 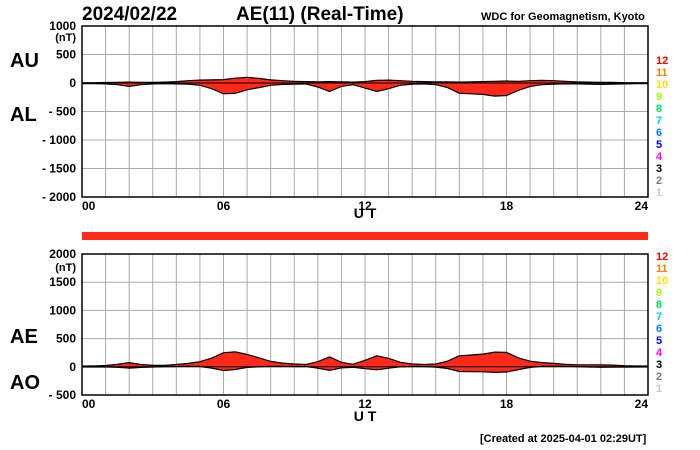 I want to click on created-timestamp: [Created at 2025-04-01 02:29UT], so click(x=563, y=439).